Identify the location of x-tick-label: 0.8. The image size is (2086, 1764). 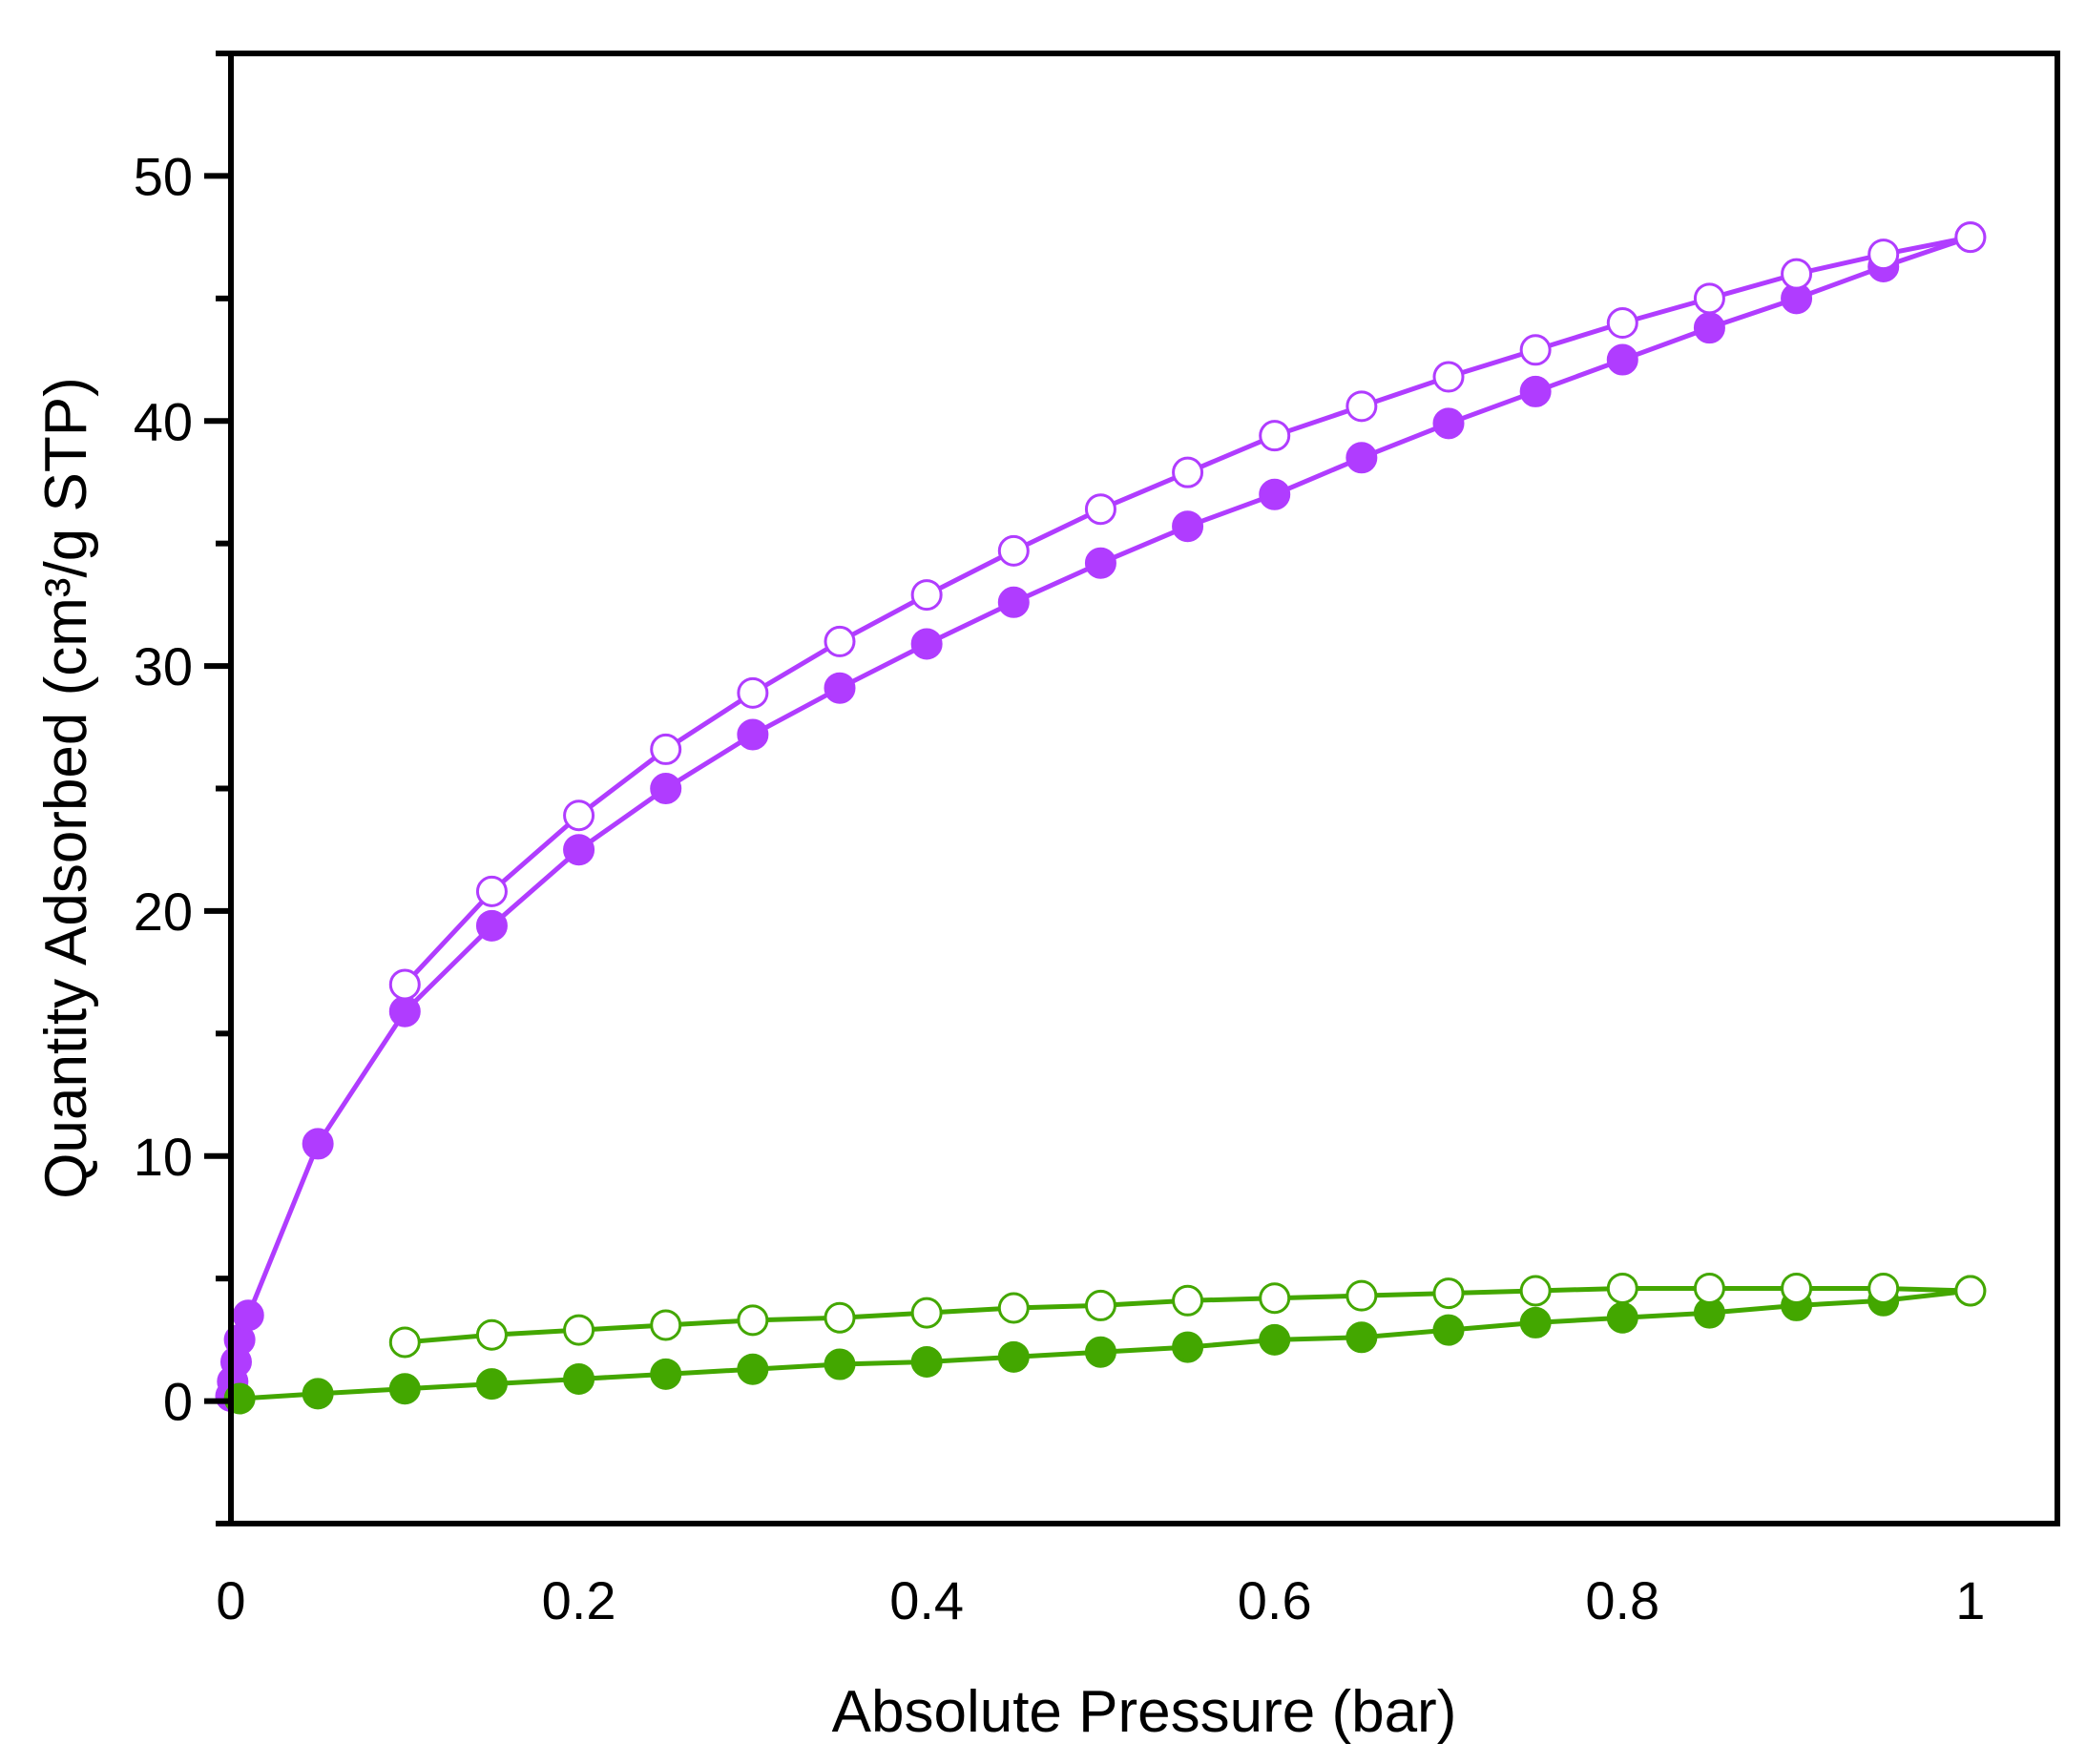
(1622, 1600).